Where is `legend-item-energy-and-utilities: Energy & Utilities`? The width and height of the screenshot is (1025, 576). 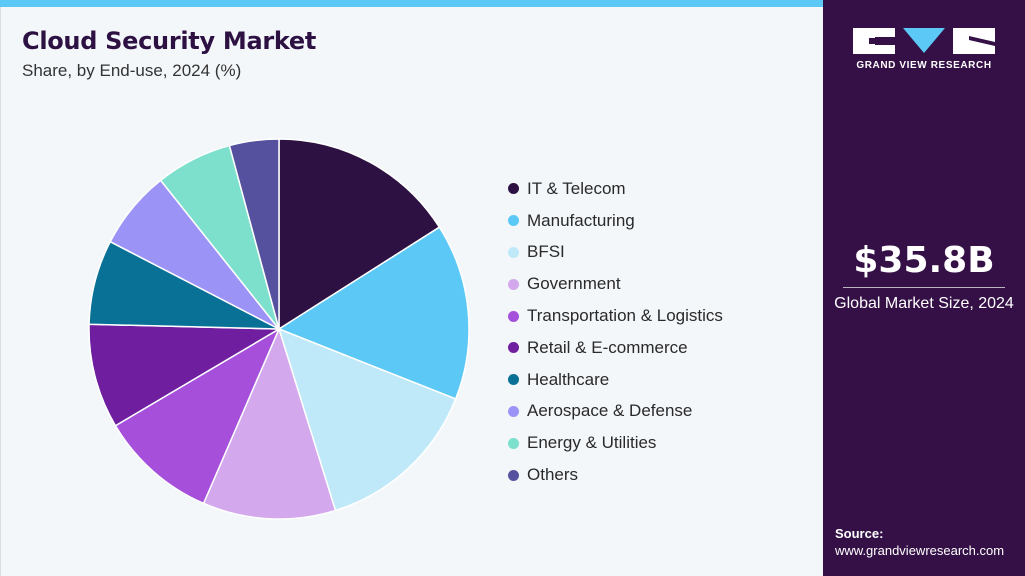
legend-item-energy-and-utilities: Energy & Utilities is located at coordinates (615, 443).